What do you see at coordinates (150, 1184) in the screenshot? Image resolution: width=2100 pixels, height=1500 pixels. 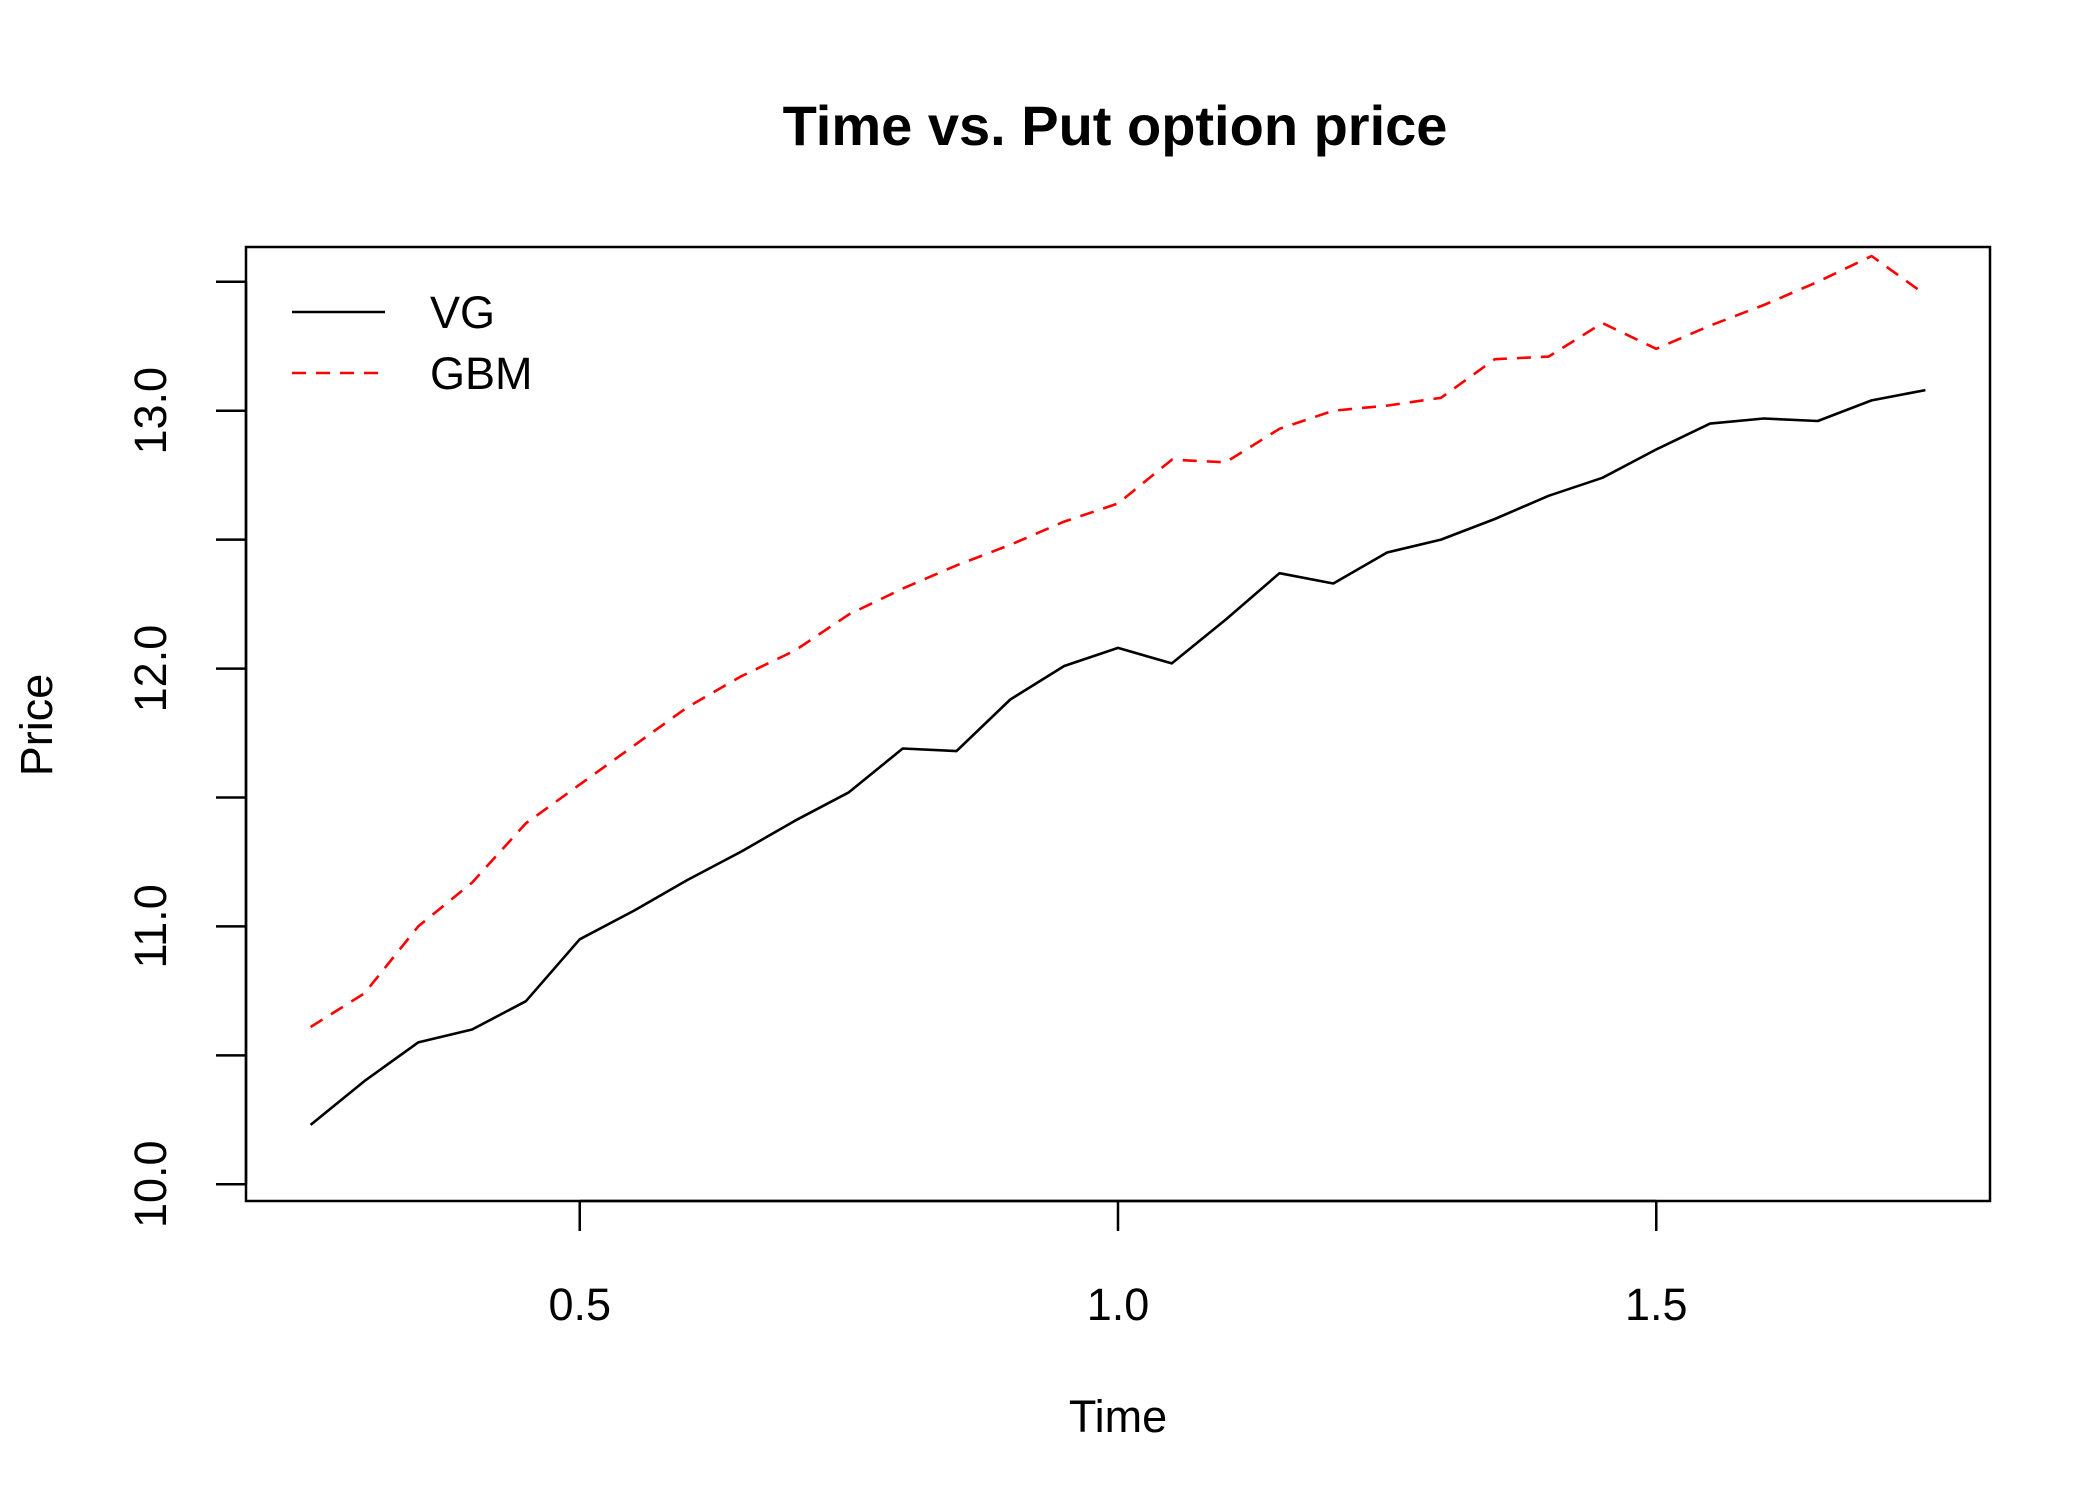 I see `y-tick-label: 10.0` at bounding box center [150, 1184].